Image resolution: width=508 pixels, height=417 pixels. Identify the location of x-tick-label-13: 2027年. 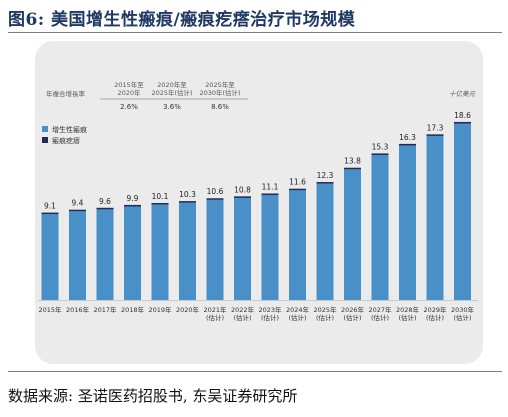
(380, 309).